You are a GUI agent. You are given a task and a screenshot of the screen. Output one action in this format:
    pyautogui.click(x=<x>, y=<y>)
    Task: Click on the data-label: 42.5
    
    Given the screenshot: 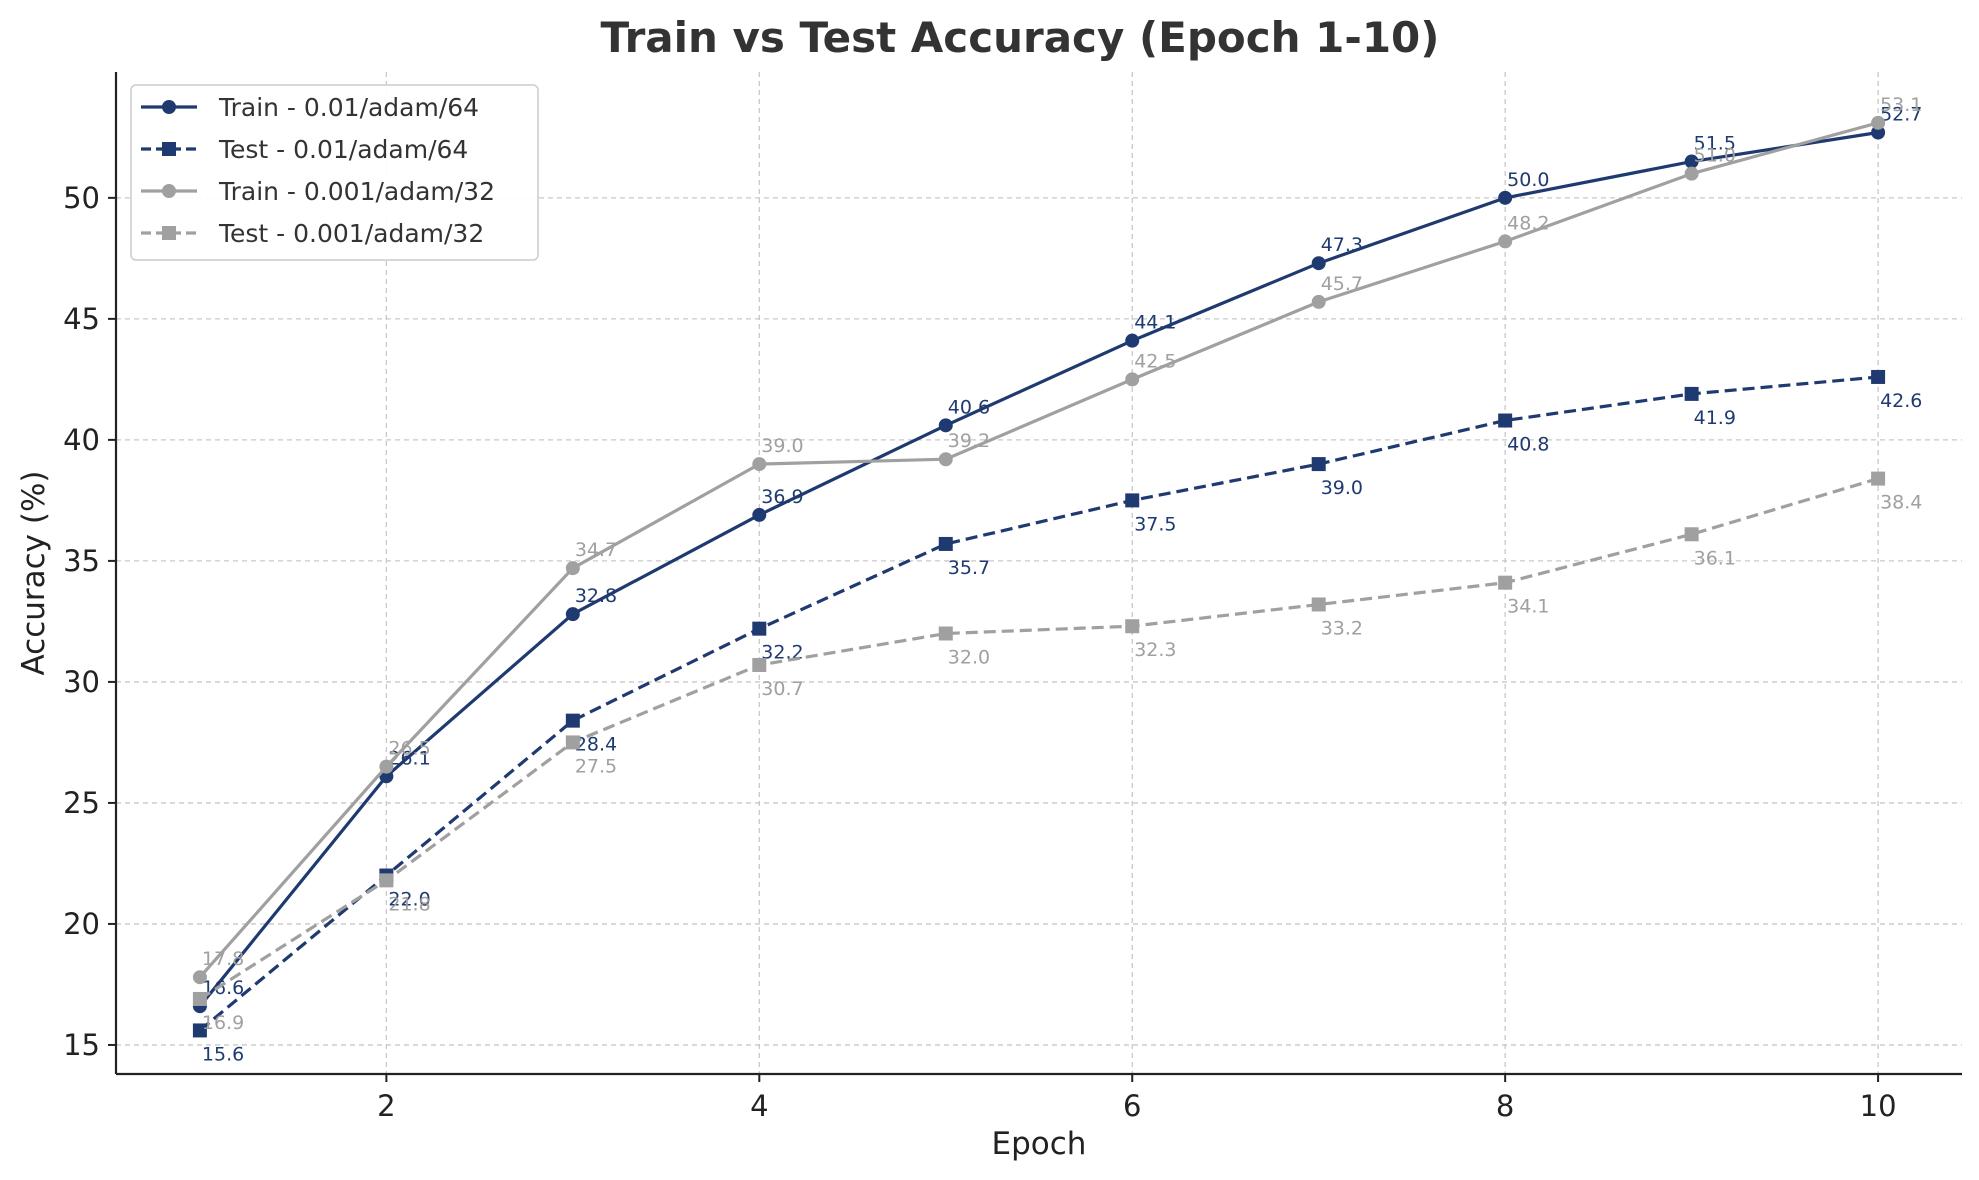 What is the action you would take?
    pyautogui.click(x=1155, y=361)
    